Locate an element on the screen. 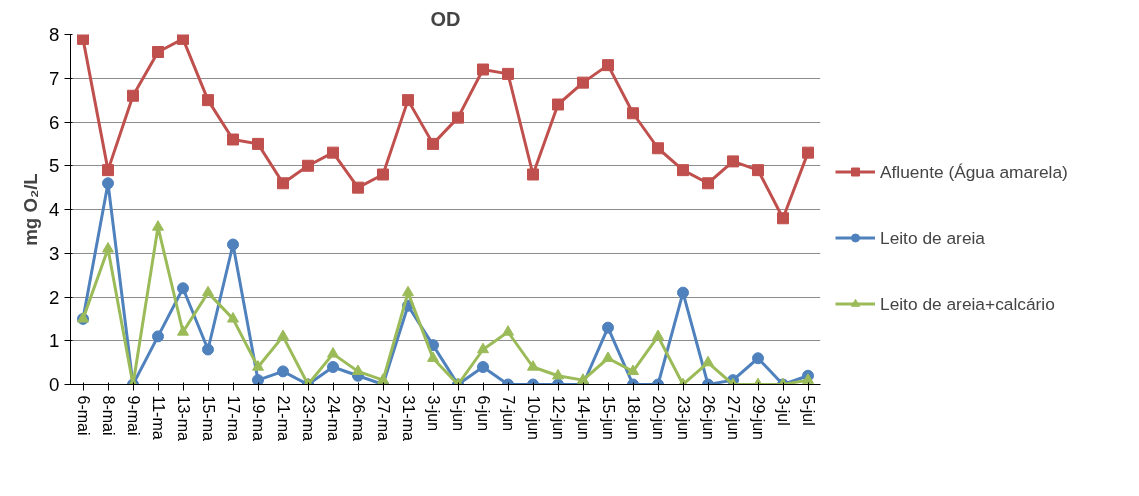  x-tick-label: 7-jun is located at coordinates (508, 413).